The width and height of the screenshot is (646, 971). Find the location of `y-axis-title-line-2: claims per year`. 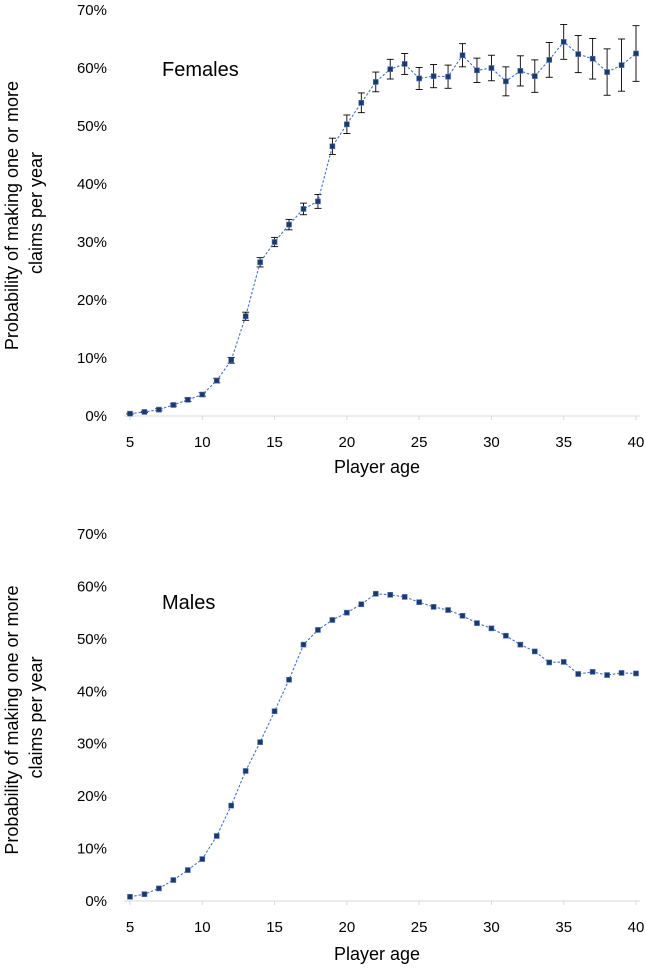

y-axis-title-line-2: claims per year is located at coordinates (36, 213).